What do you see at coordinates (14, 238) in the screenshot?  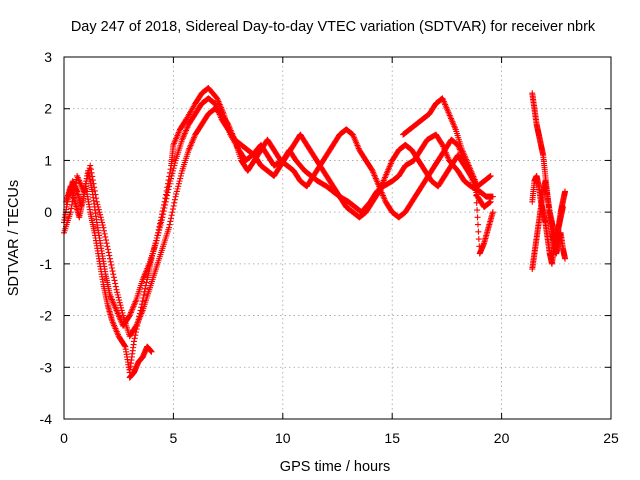 I see `y-axis-label: SDTVAR / TECUs` at bounding box center [14, 238].